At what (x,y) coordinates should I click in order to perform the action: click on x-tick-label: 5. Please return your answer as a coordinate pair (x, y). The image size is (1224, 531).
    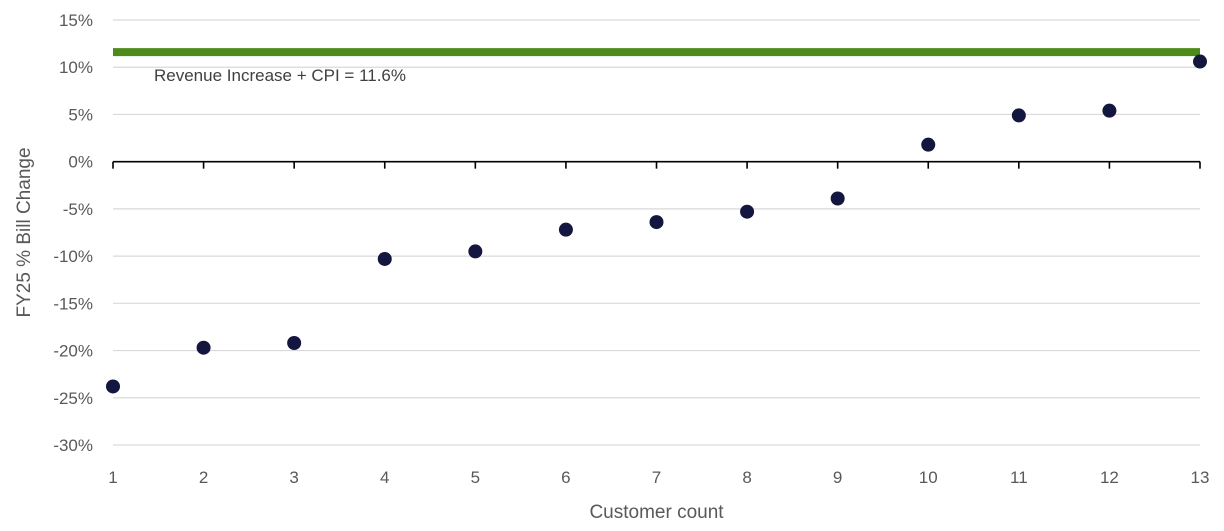
    Looking at the image, I should click on (475, 477).